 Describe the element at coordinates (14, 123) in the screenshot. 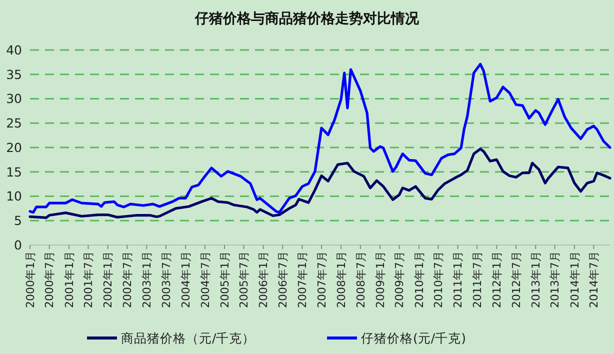

I see `y-tick-label: 25` at that location.